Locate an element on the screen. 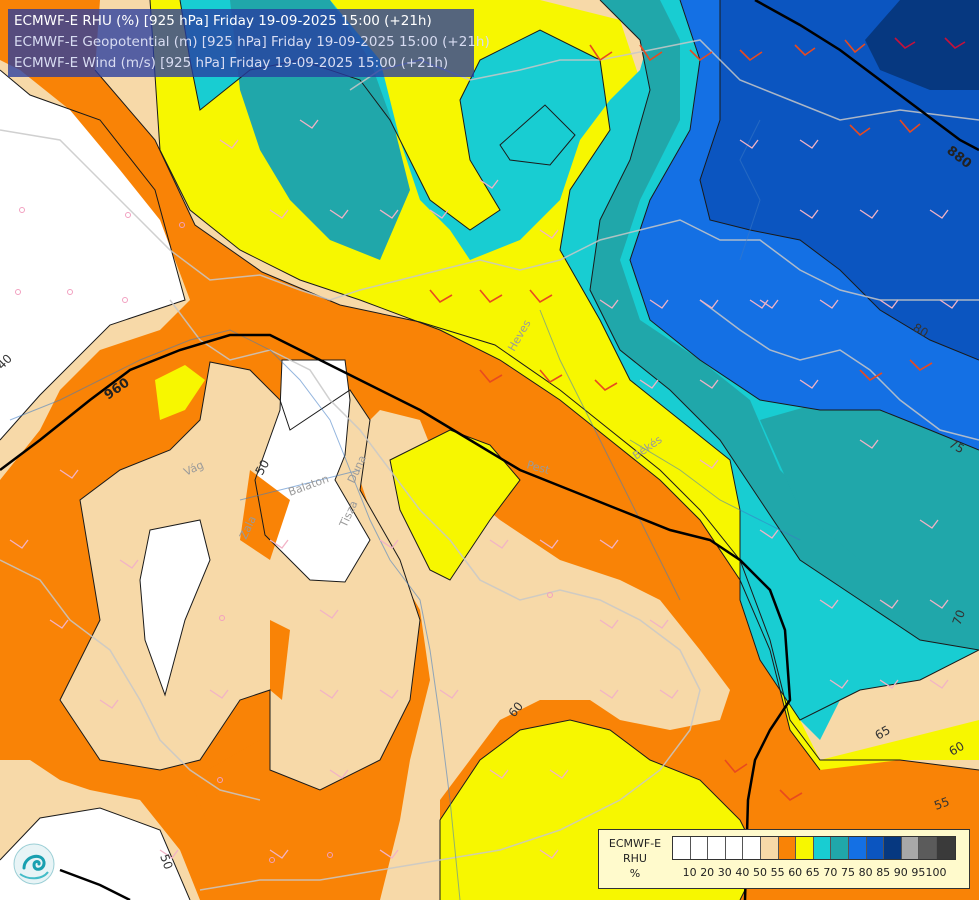  wind-barbs-dark is located at coordinates (930, 43).